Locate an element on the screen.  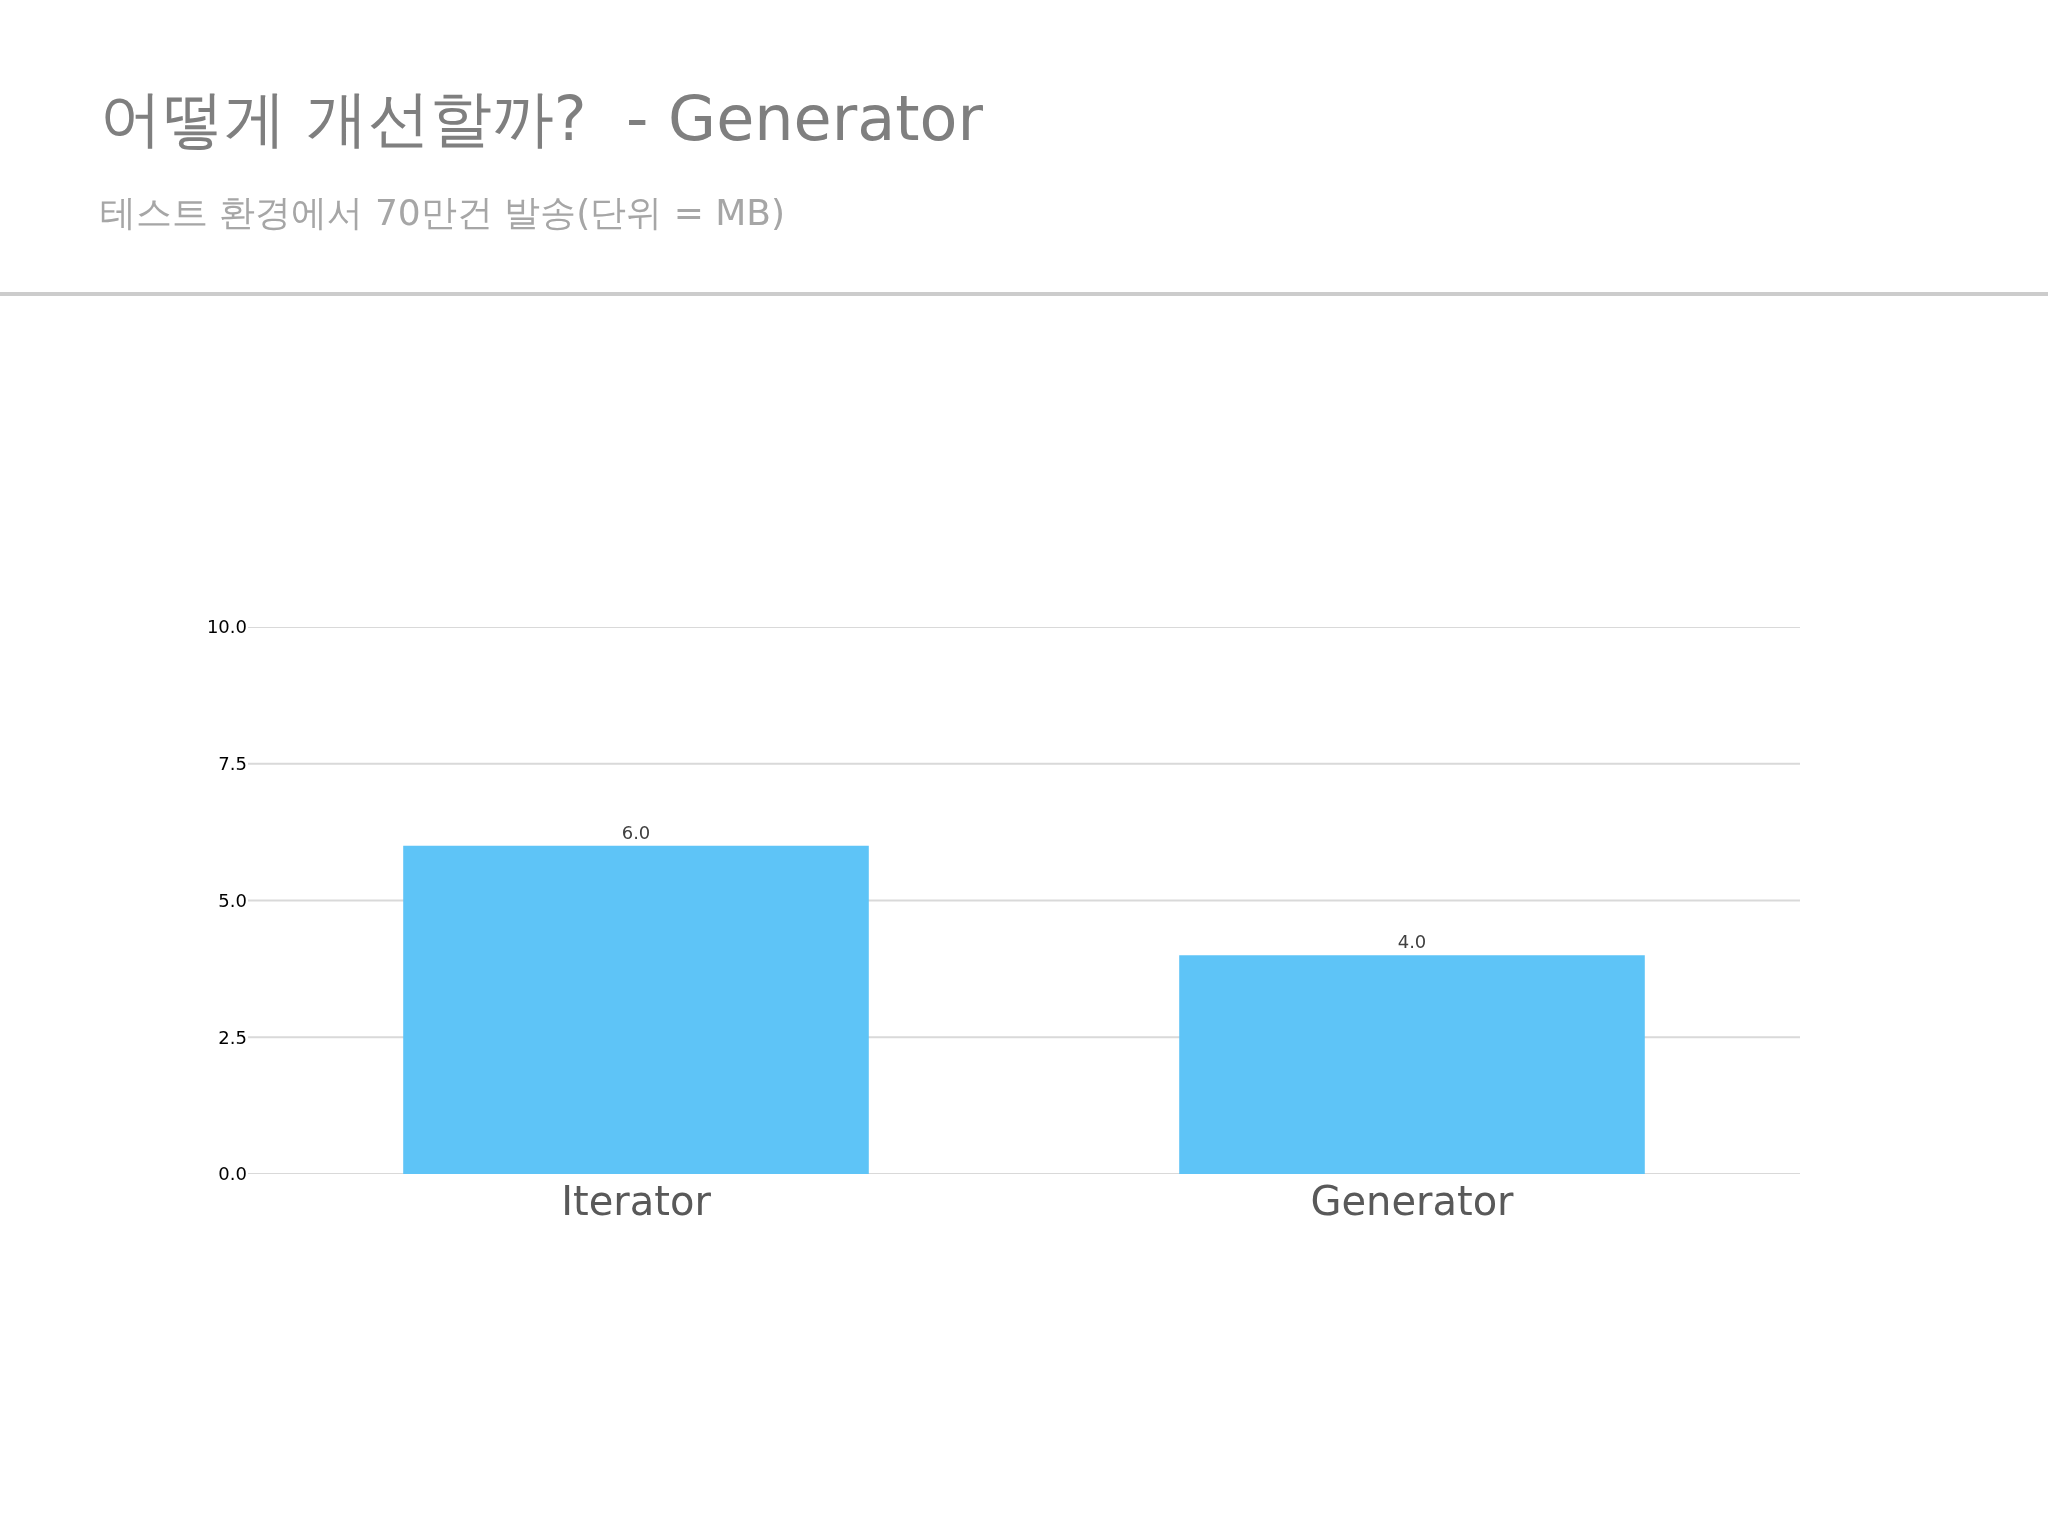
y-tick-label: 0.0 is located at coordinates (232, 1174).